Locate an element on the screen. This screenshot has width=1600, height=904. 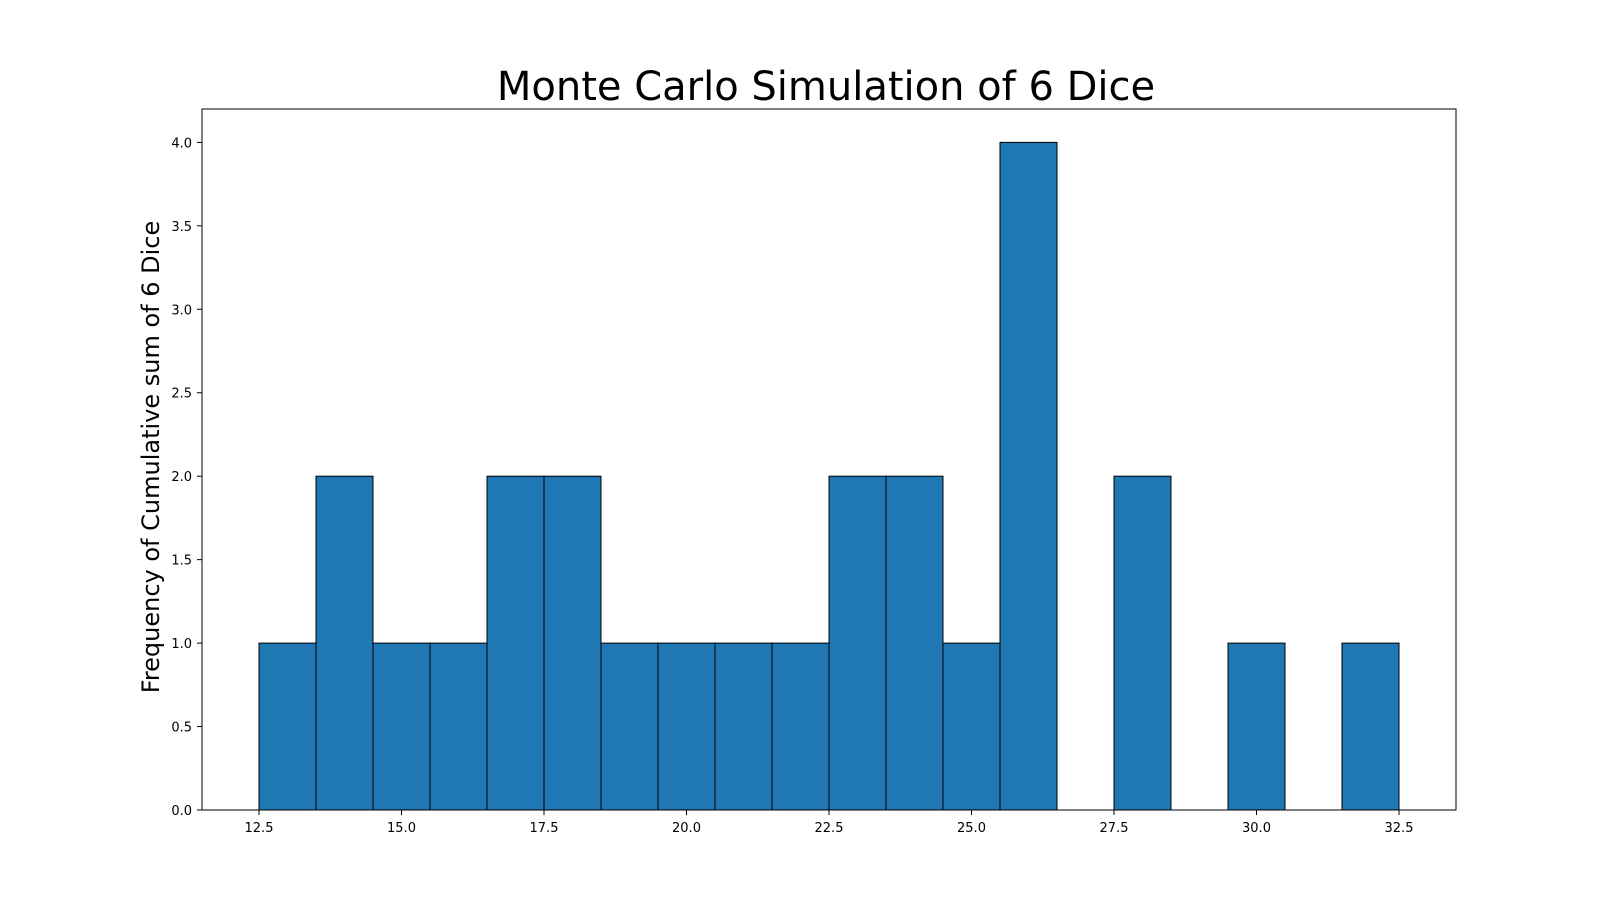
y-axis-label: Frequency of Cumulative sum of 6 Dice is located at coordinates (151, 457).